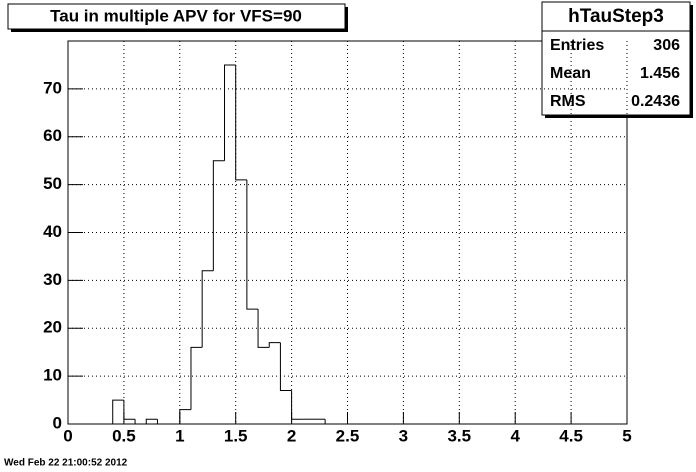 Image resolution: width=696 pixels, height=472 pixels. Describe the element at coordinates (52, 375) in the screenshot. I see `y-tick-label: 10` at that location.